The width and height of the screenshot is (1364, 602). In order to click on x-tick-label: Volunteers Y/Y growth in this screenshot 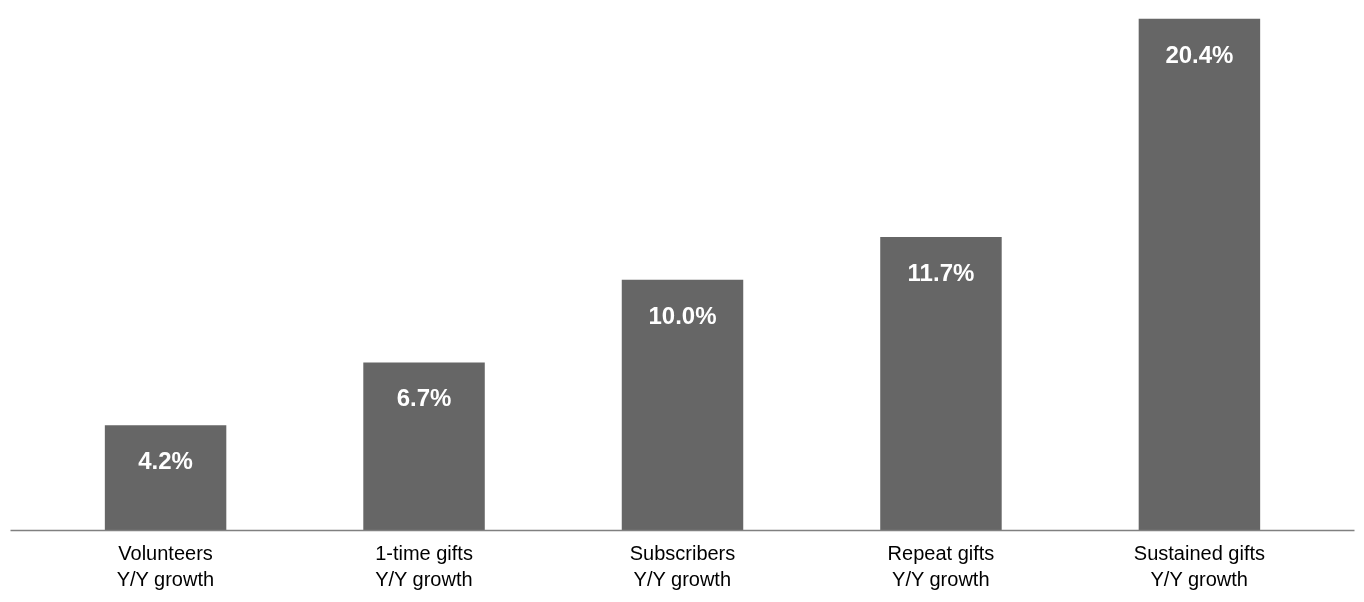, I will do `click(165, 565)`.